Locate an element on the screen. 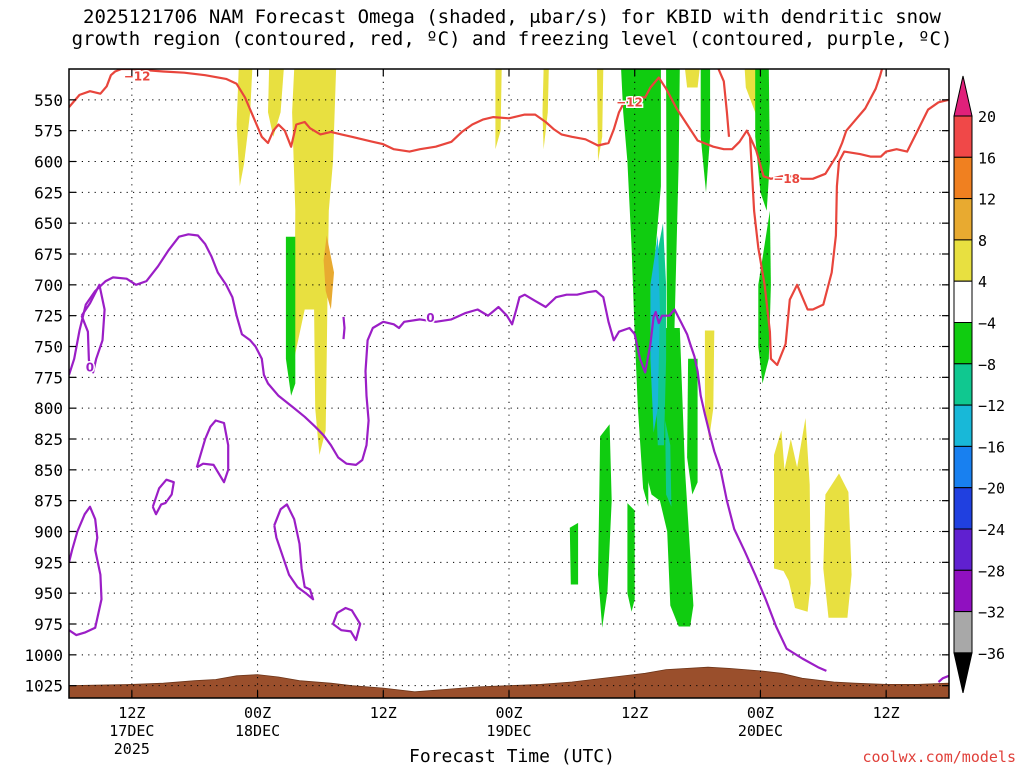 The width and height of the screenshot is (1024, 768). x-axis-title: Forecast Time (UTC) is located at coordinates (512, 756).